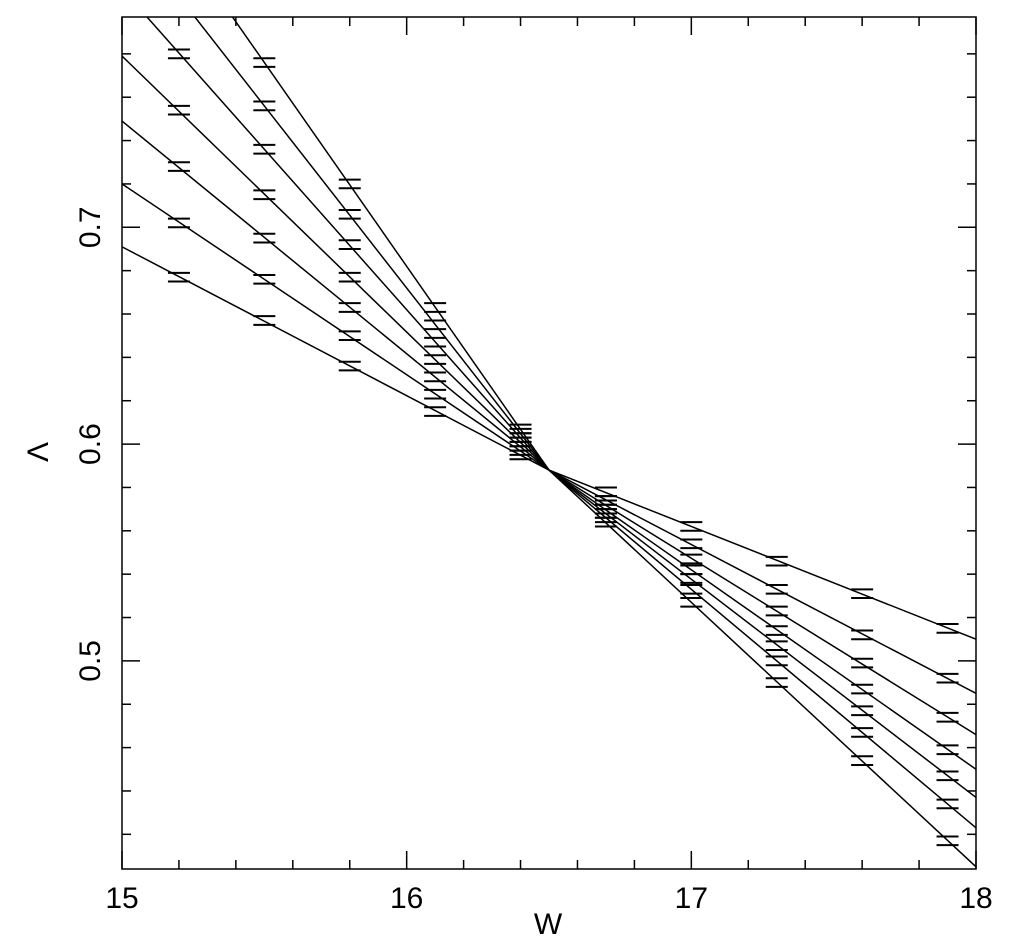  Describe the element at coordinates (90, 227) in the screenshot. I see `y-tick-label: 0.7` at that location.